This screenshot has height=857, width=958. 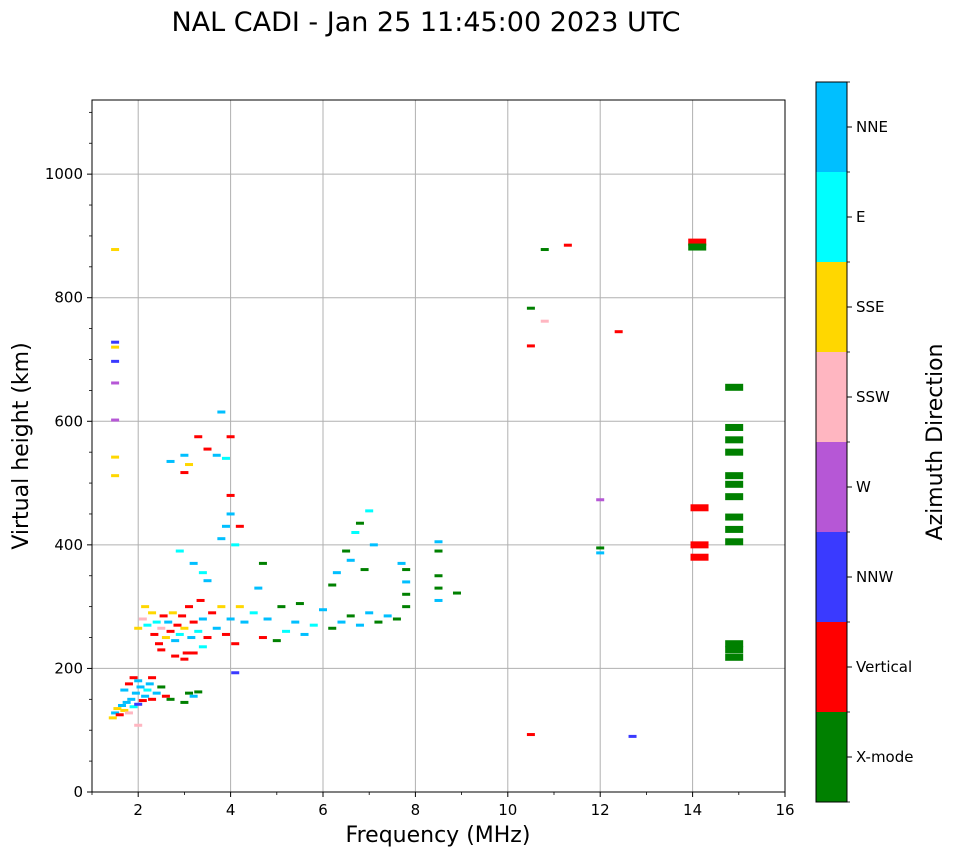 What do you see at coordinates (873, 397) in the screenshot?
I see `colorbar-tick-label: SSW` at bounding box center [873, 397].